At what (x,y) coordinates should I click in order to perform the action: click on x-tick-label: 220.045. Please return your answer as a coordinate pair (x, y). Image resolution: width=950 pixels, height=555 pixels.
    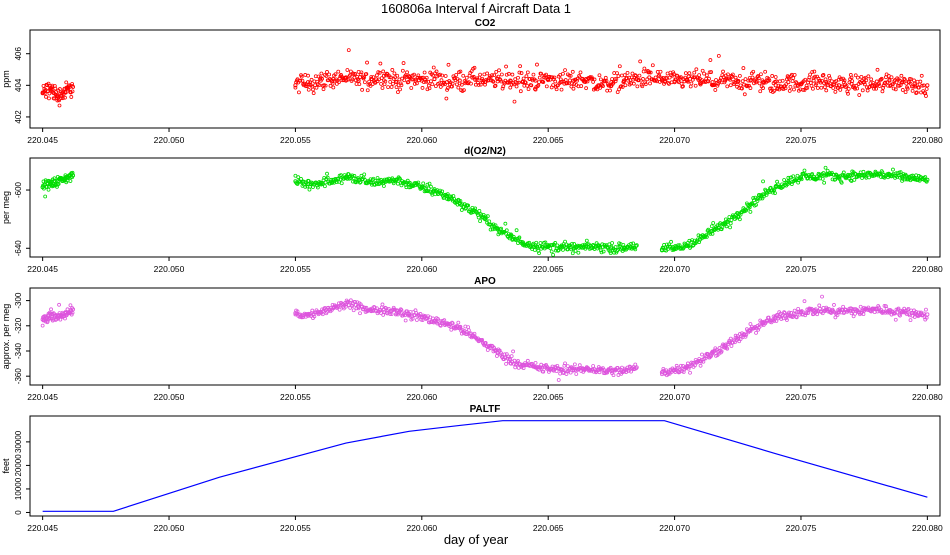
    Looking at the image, I should click on (42, 528).